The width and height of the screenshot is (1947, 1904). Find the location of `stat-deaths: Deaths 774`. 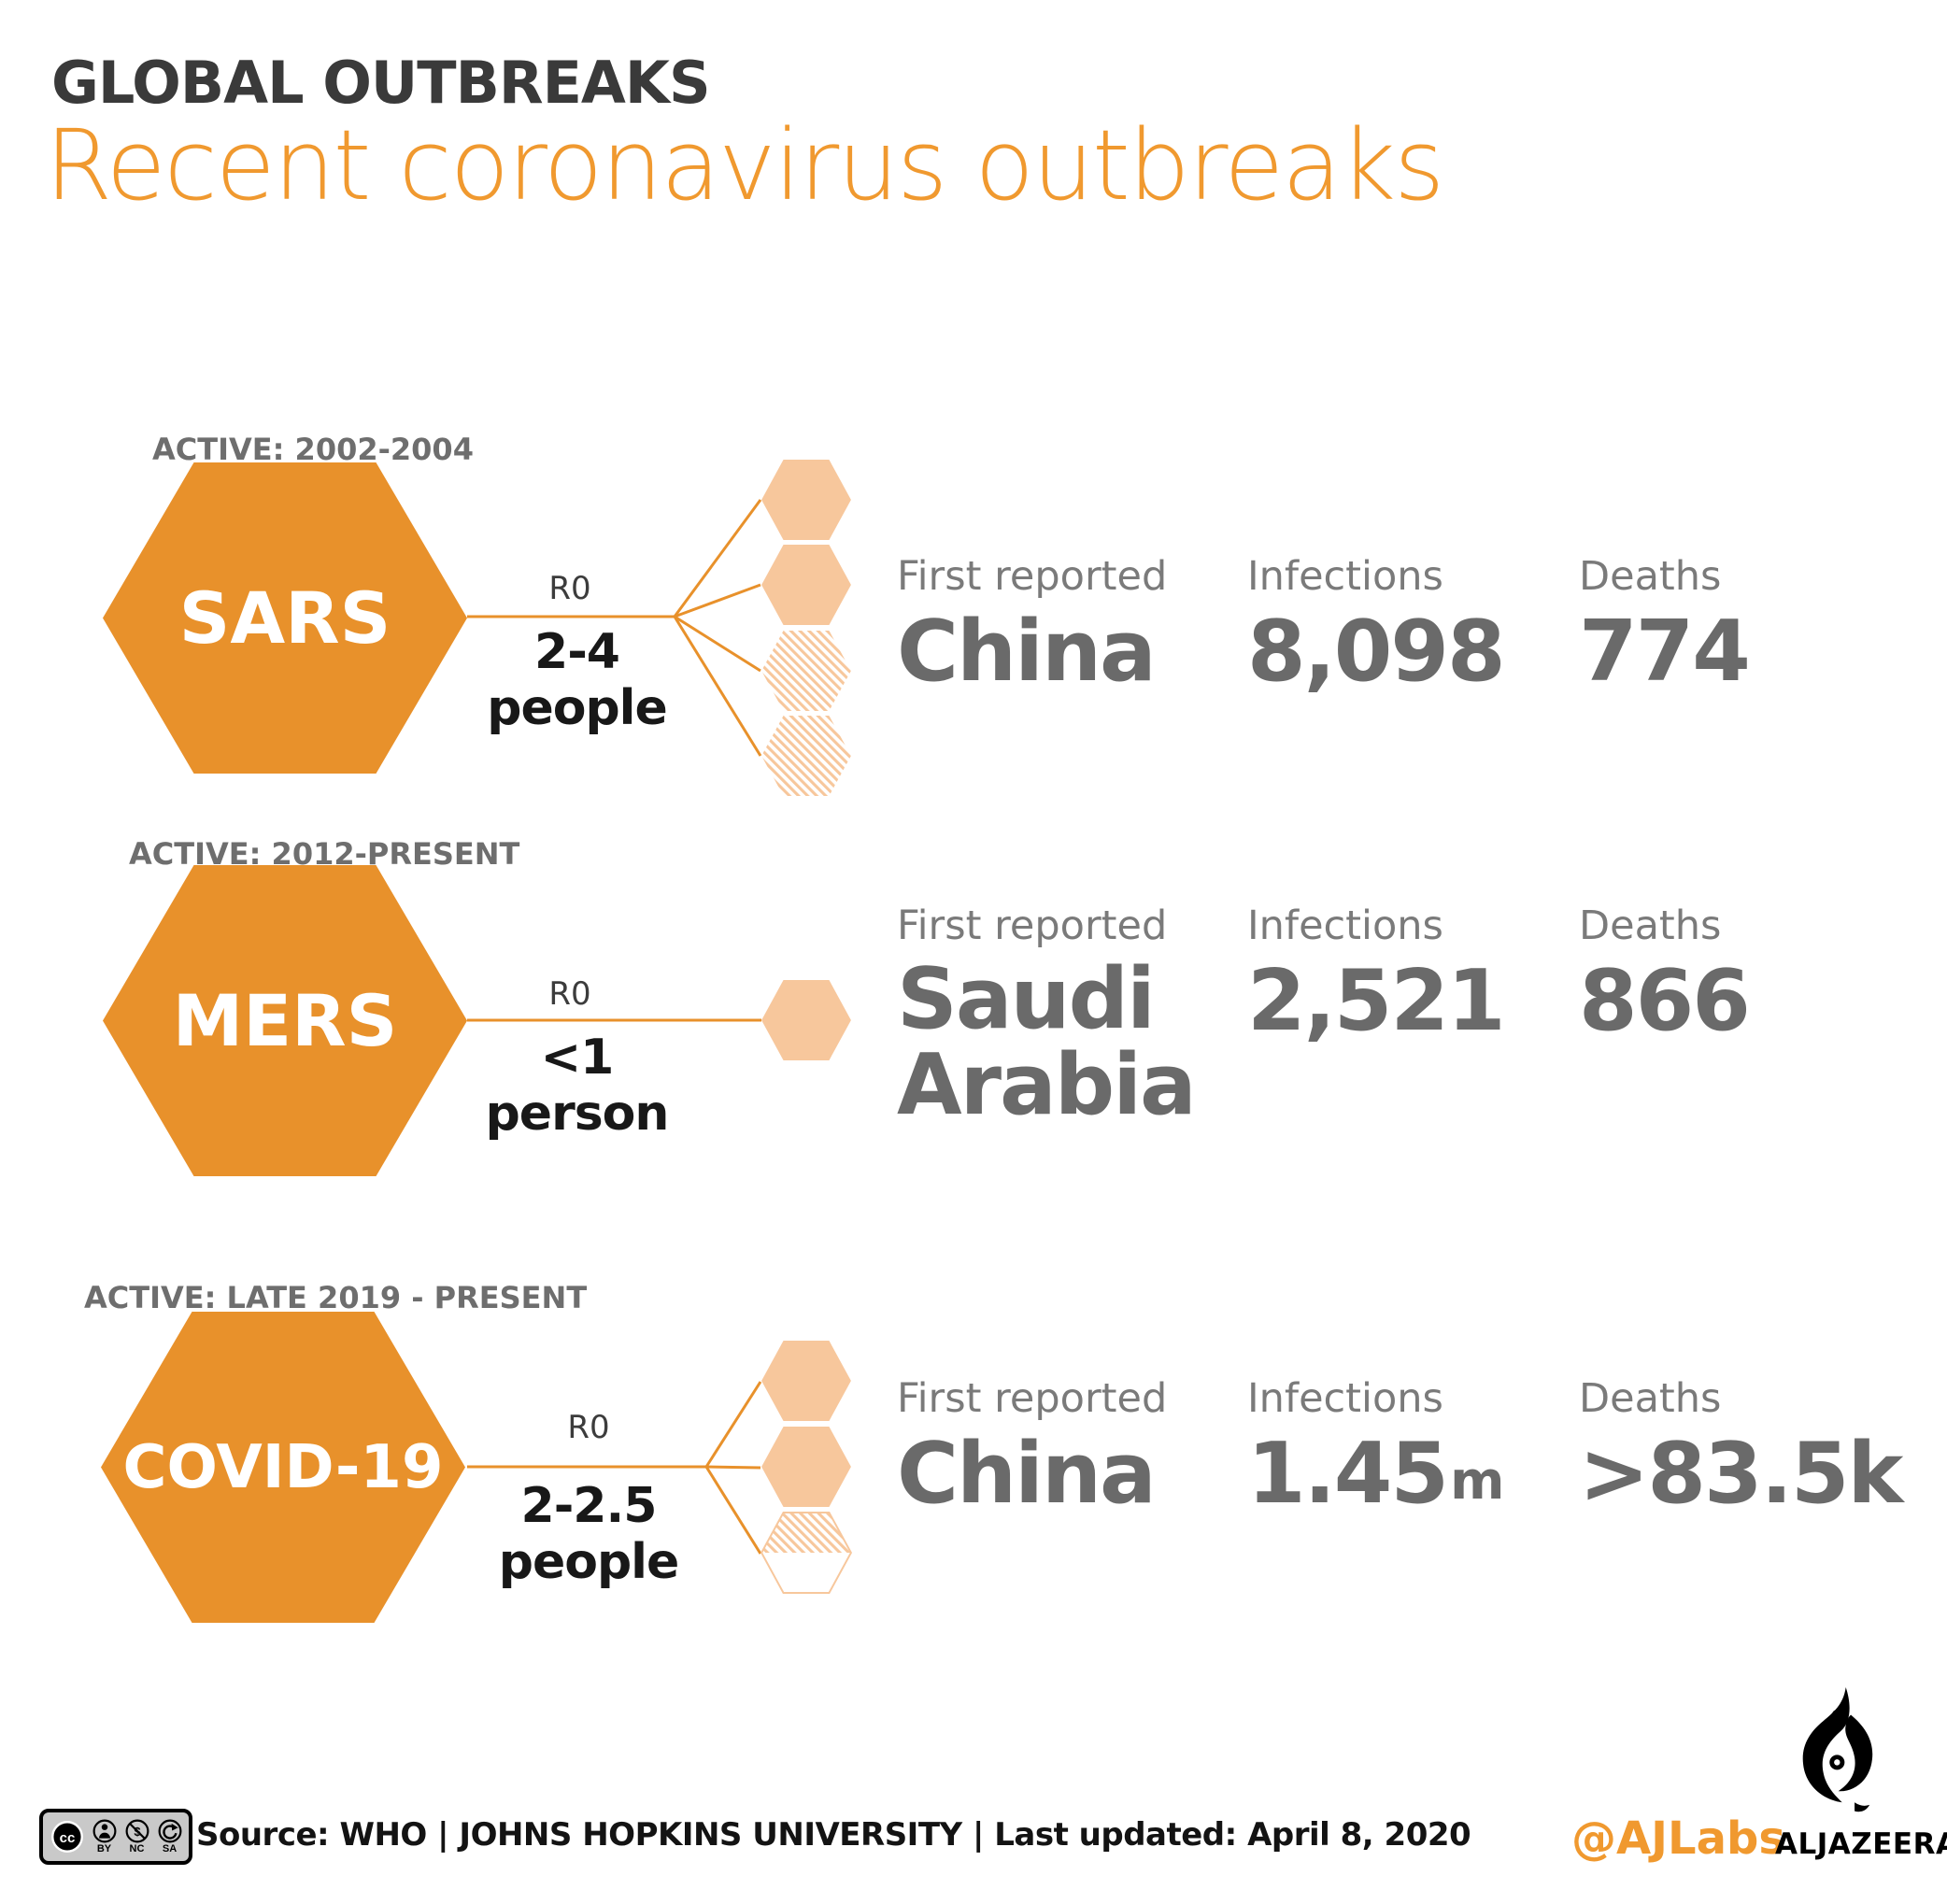

stat-deaths: Deaths 774 is located at coordinates (1665, 627).